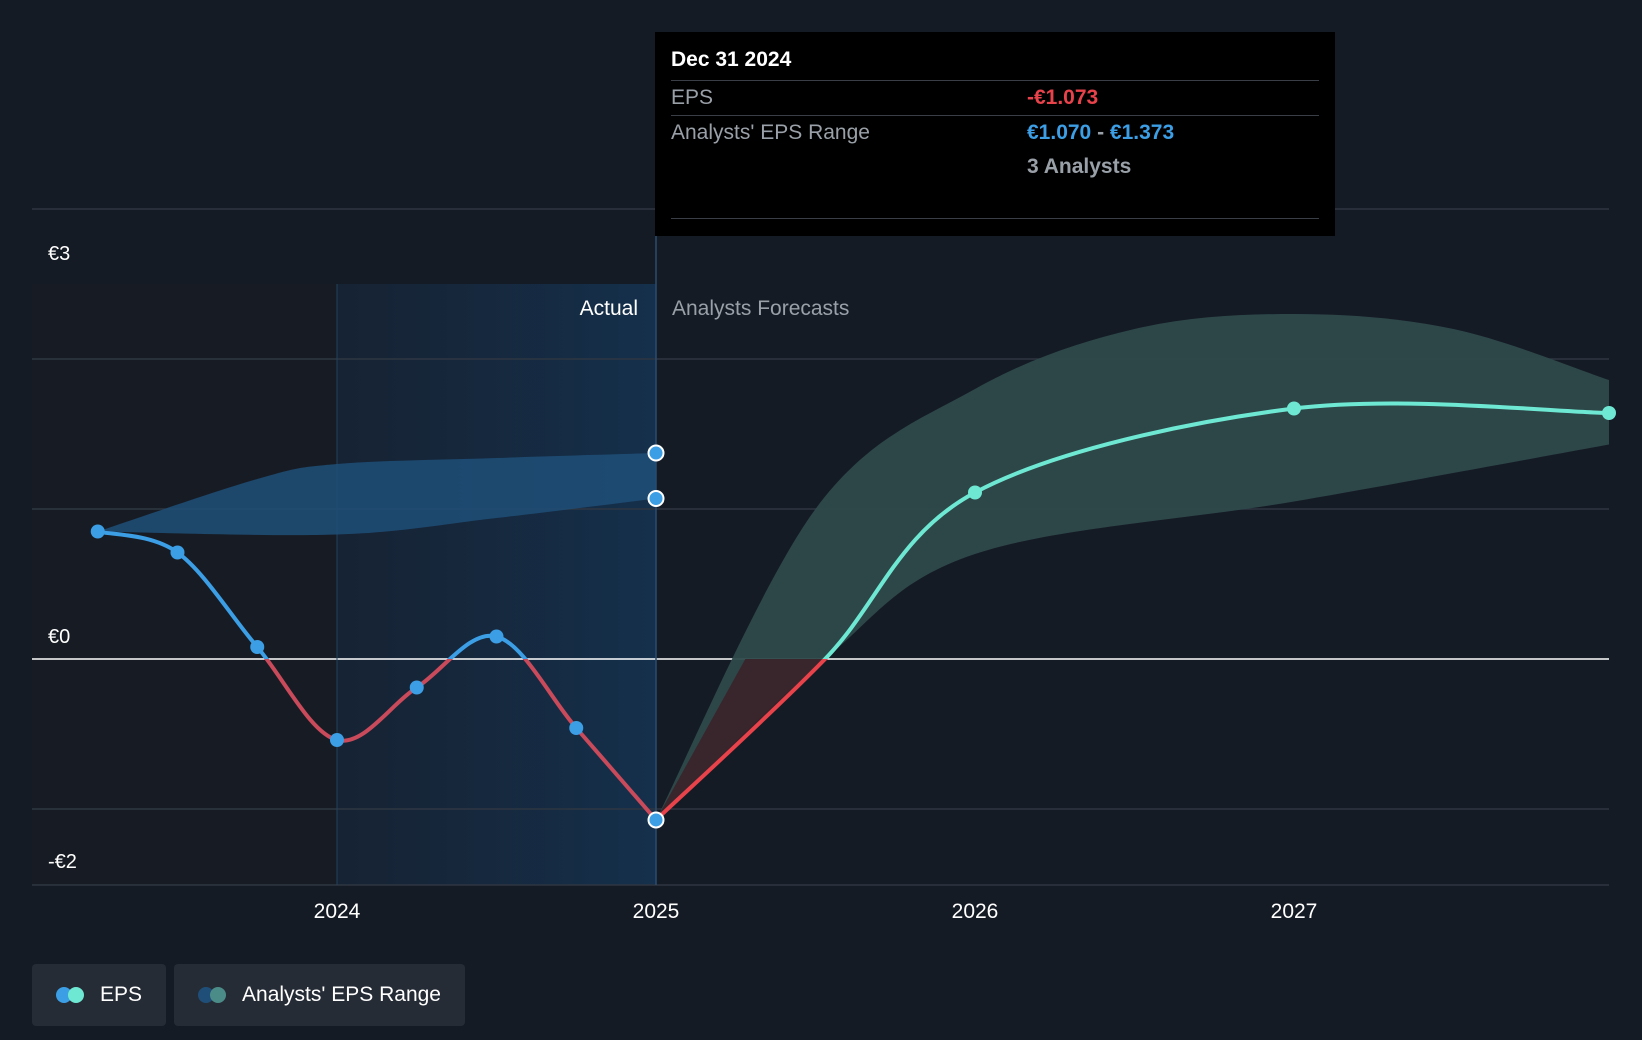 The width and height of the screenshot is (1642, 1040). I want to click on actual-region-label: Actual, so click(609, 308).